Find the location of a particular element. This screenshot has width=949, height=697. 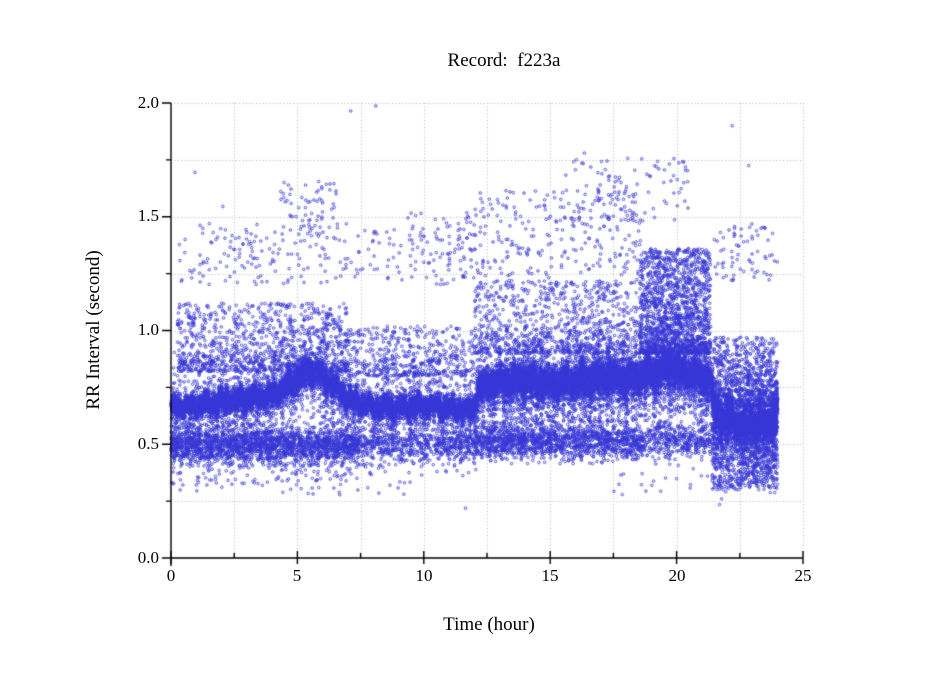

y-axis-label: RR Interval (second) is located at coordinates (93, 330).